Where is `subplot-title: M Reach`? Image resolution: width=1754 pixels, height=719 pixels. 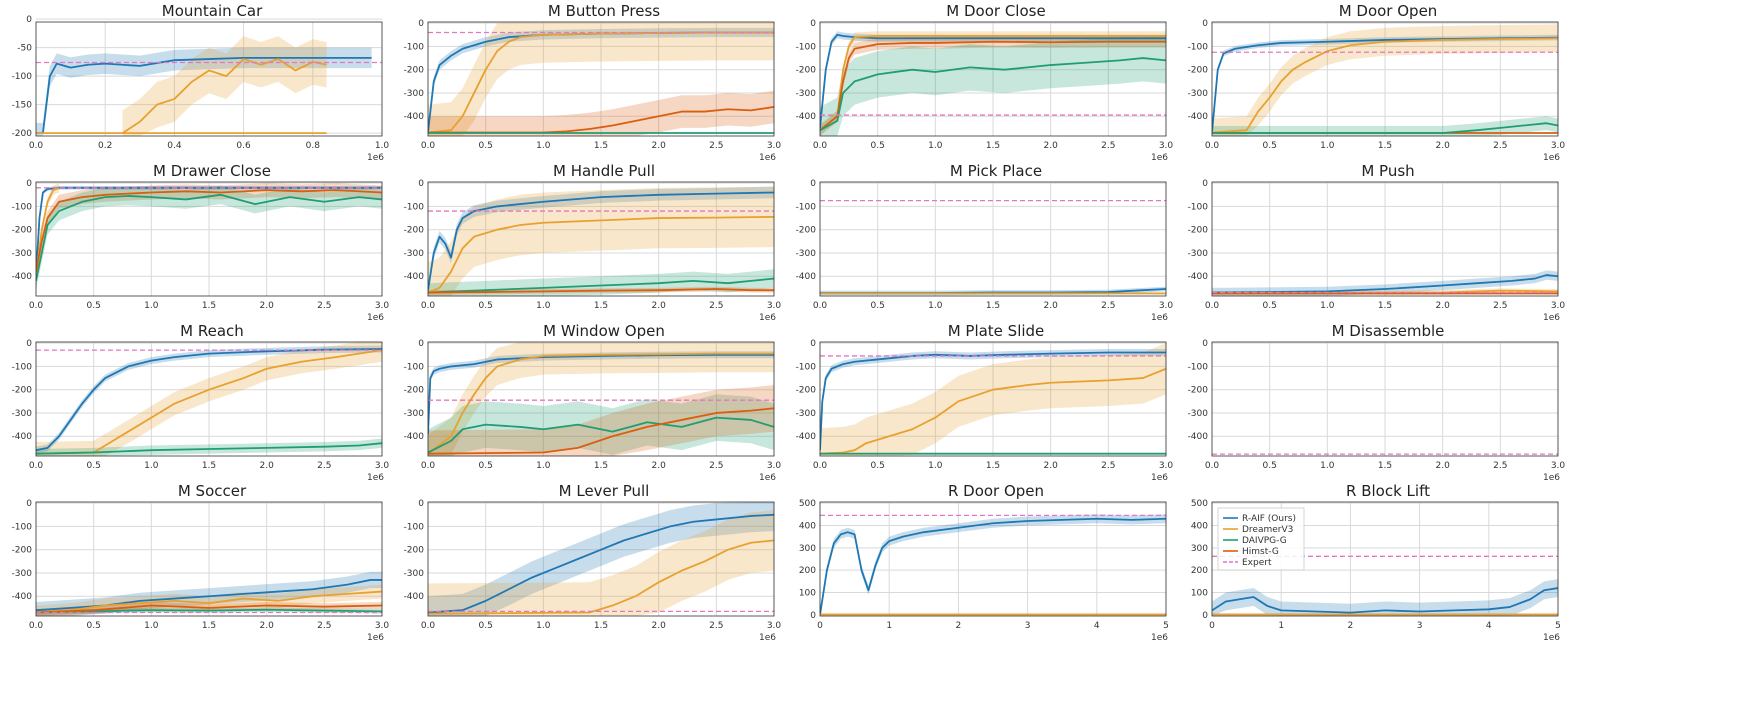 subplot-title: M Reach is located at coordinates (212, 331).